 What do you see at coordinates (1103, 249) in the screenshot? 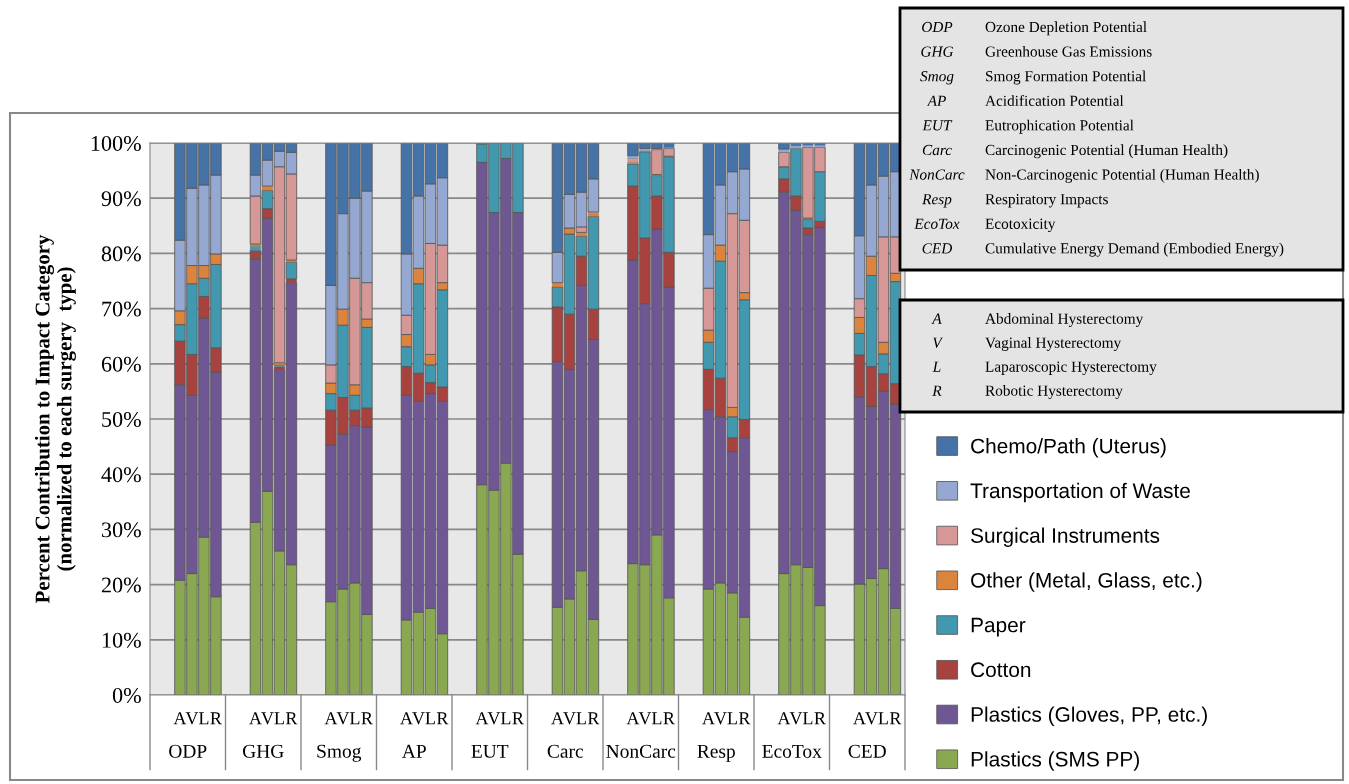
I see `text: CED Cumulative Energy Demand (Embodied Energy)` at bounding box center [1103, 249].